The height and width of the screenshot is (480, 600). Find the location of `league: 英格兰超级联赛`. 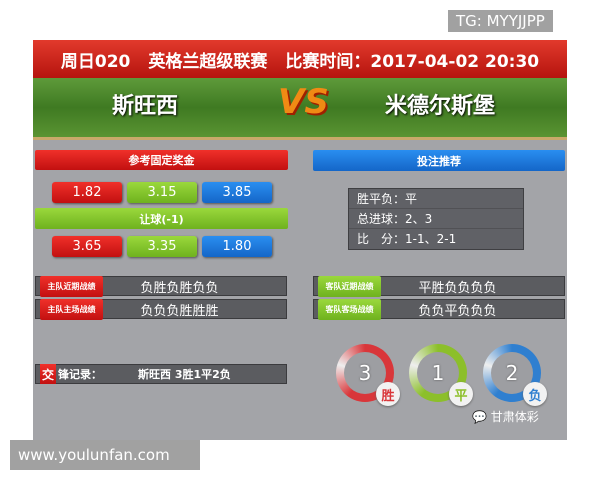

league: 英格兰超级联赛 is located at coordinates (208, 61).